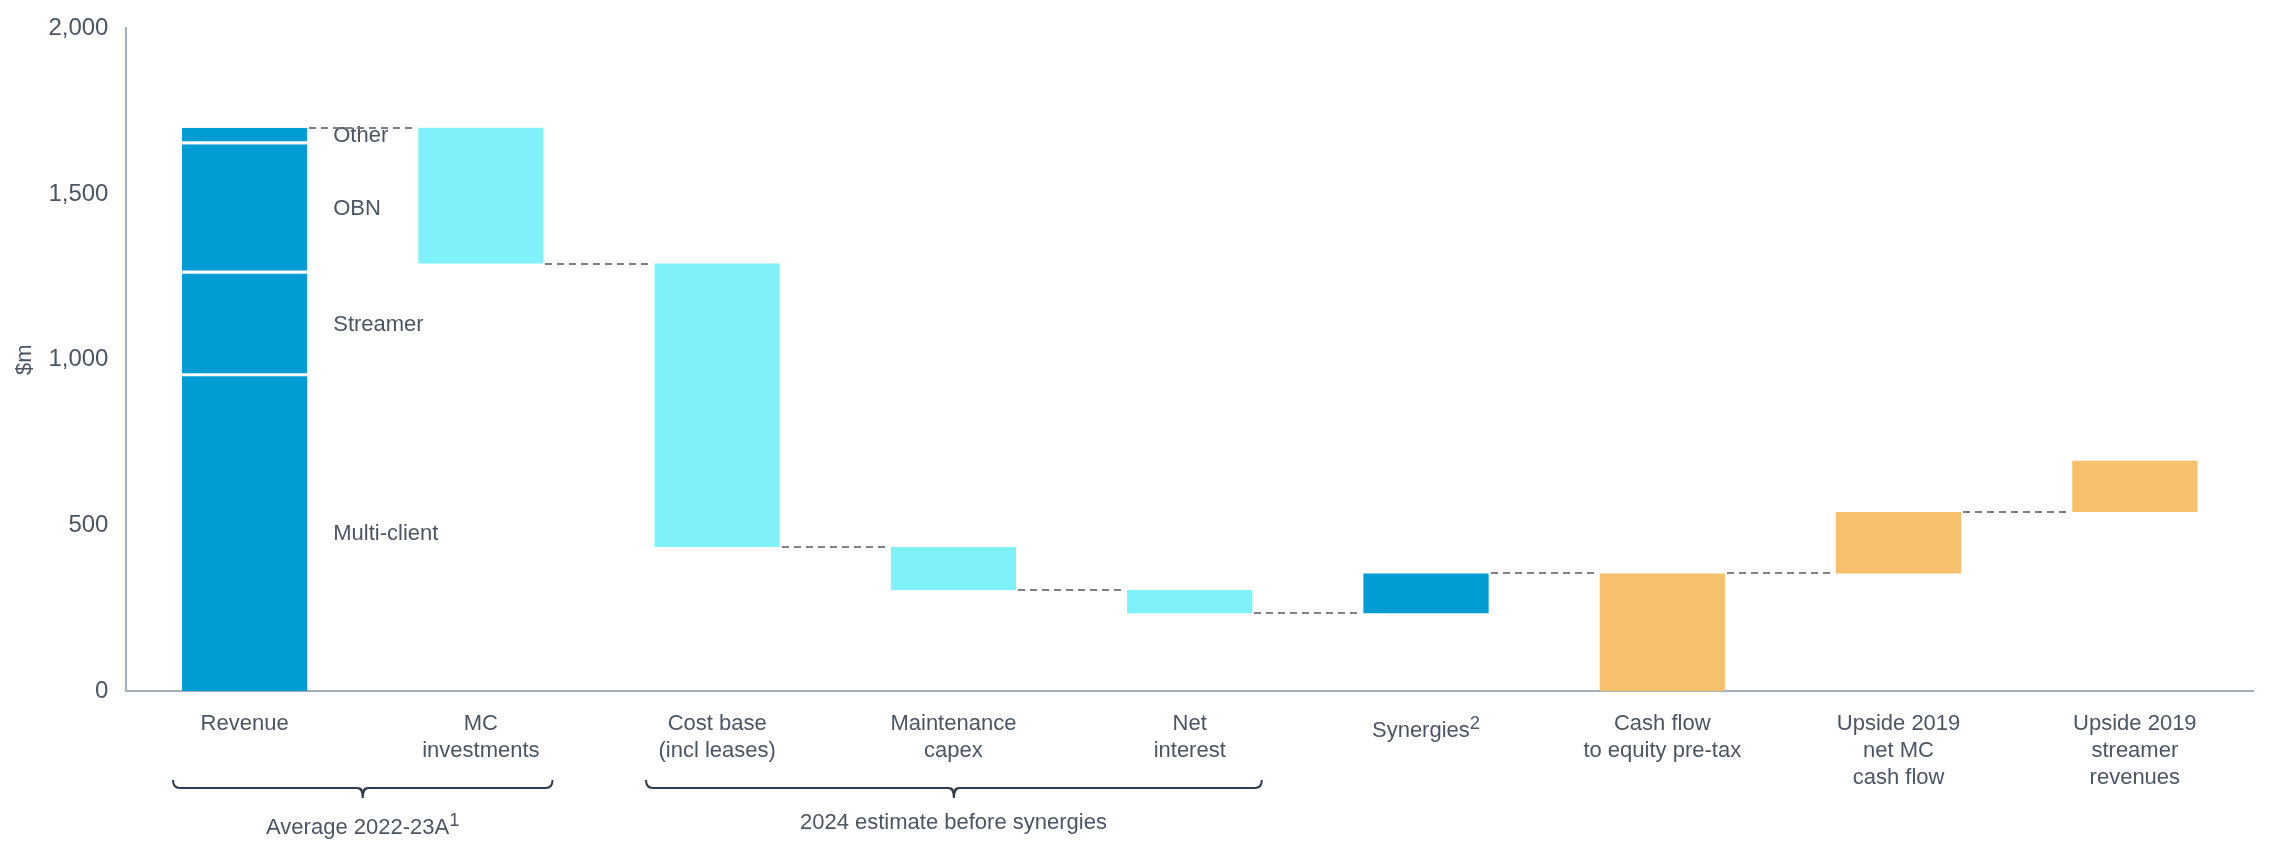  What do you see at coordinates (78, 358) in the screenshot?
I see `y-tick-label: 1,000` at bounding box center [78, 358].